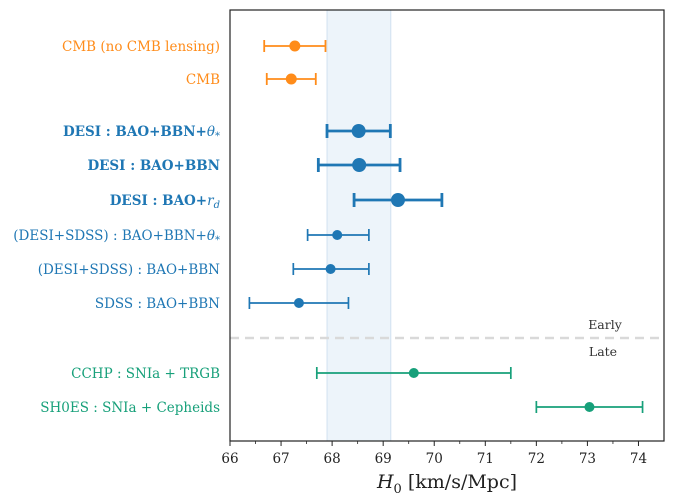  Describe the element at coordinates (229, 459) in the screenshot. I see `x-tick-label: 66` at that location.